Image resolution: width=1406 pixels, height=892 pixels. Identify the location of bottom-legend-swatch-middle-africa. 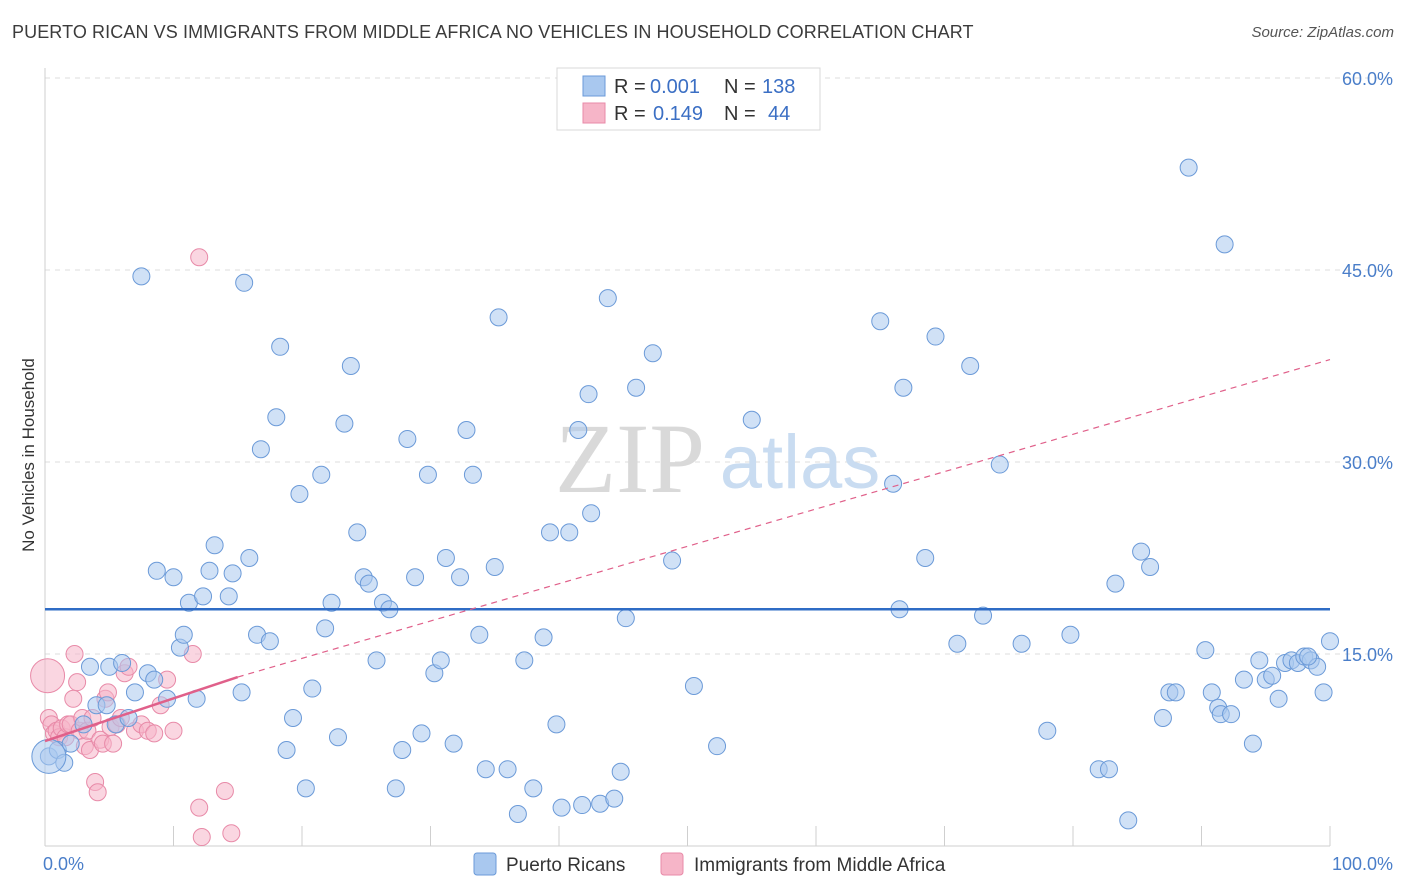
(672, 864).